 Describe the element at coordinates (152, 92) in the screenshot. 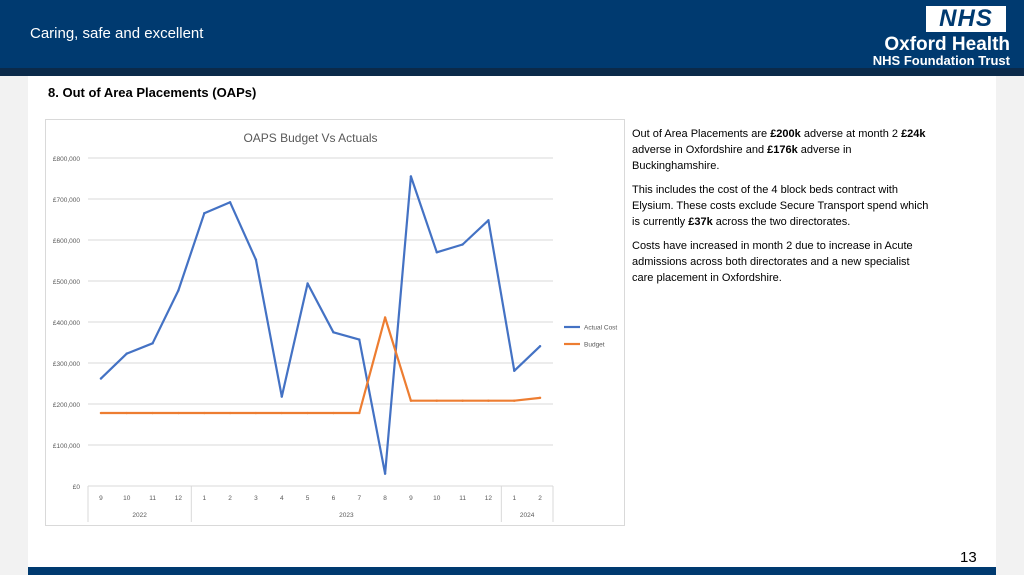

I see `section-title: 8. Out of Area Placements (OAPs)` at that location.